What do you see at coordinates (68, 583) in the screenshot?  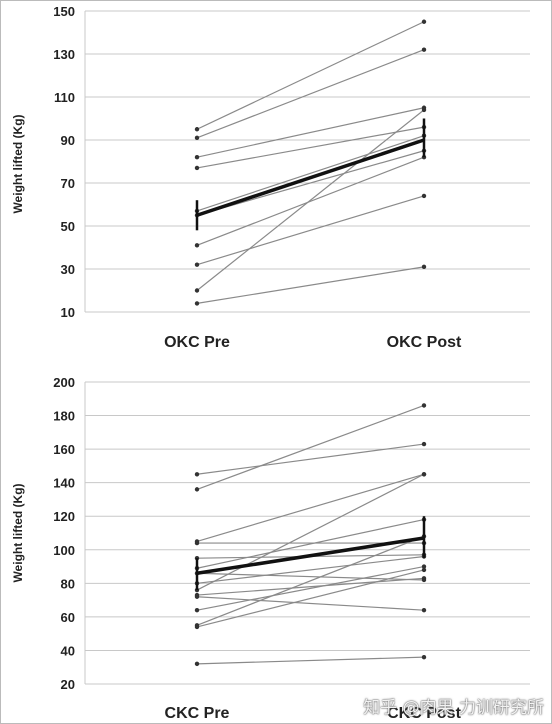 I see `ckc-y-tick-label: 80` at bounding box center [68, 583].